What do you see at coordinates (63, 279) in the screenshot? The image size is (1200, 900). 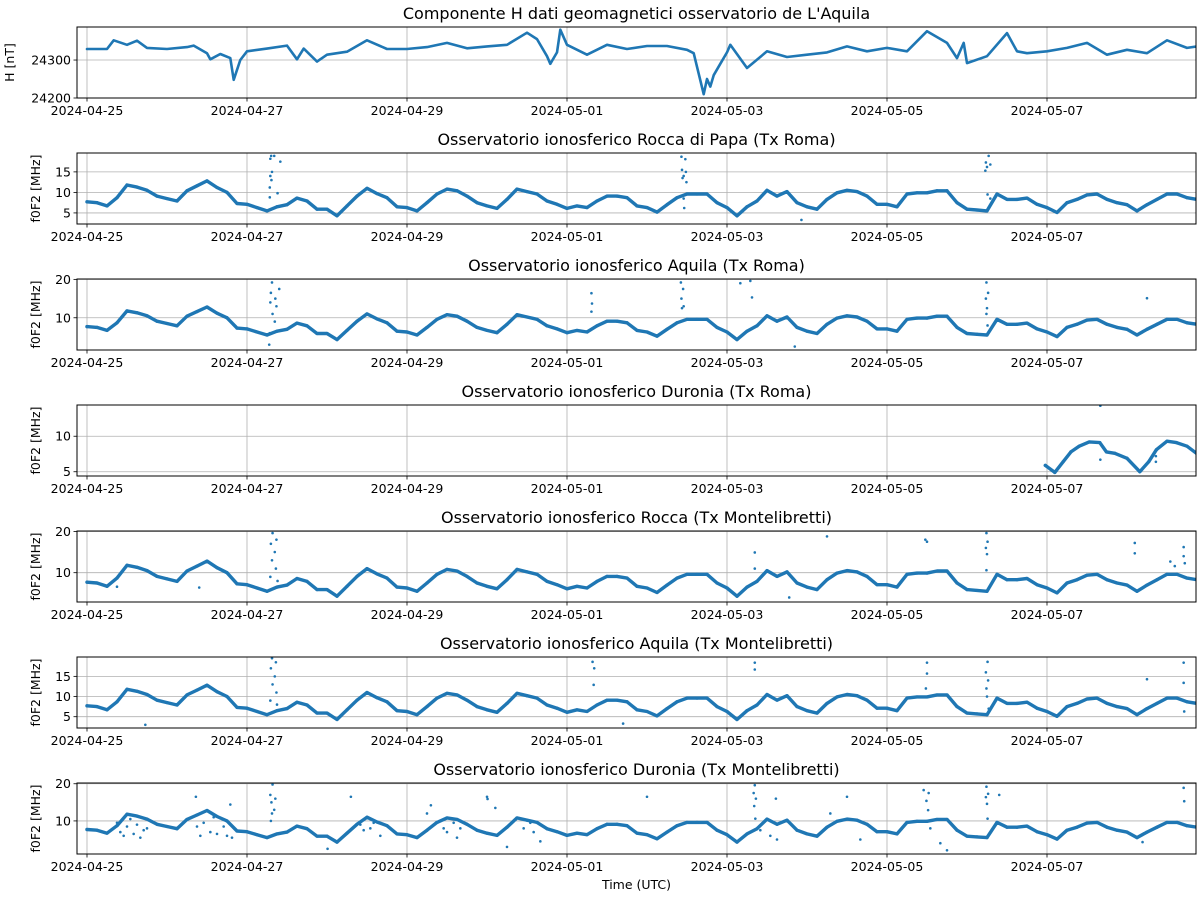 I see `y-tick-label: 20` at bounding box center [63, 279].